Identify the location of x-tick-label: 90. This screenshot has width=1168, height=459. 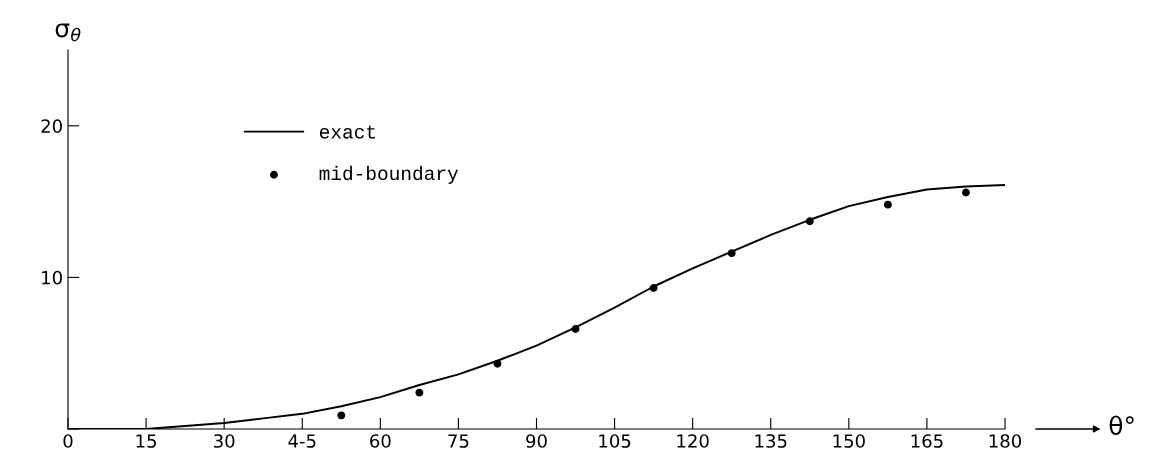
(536, 441).